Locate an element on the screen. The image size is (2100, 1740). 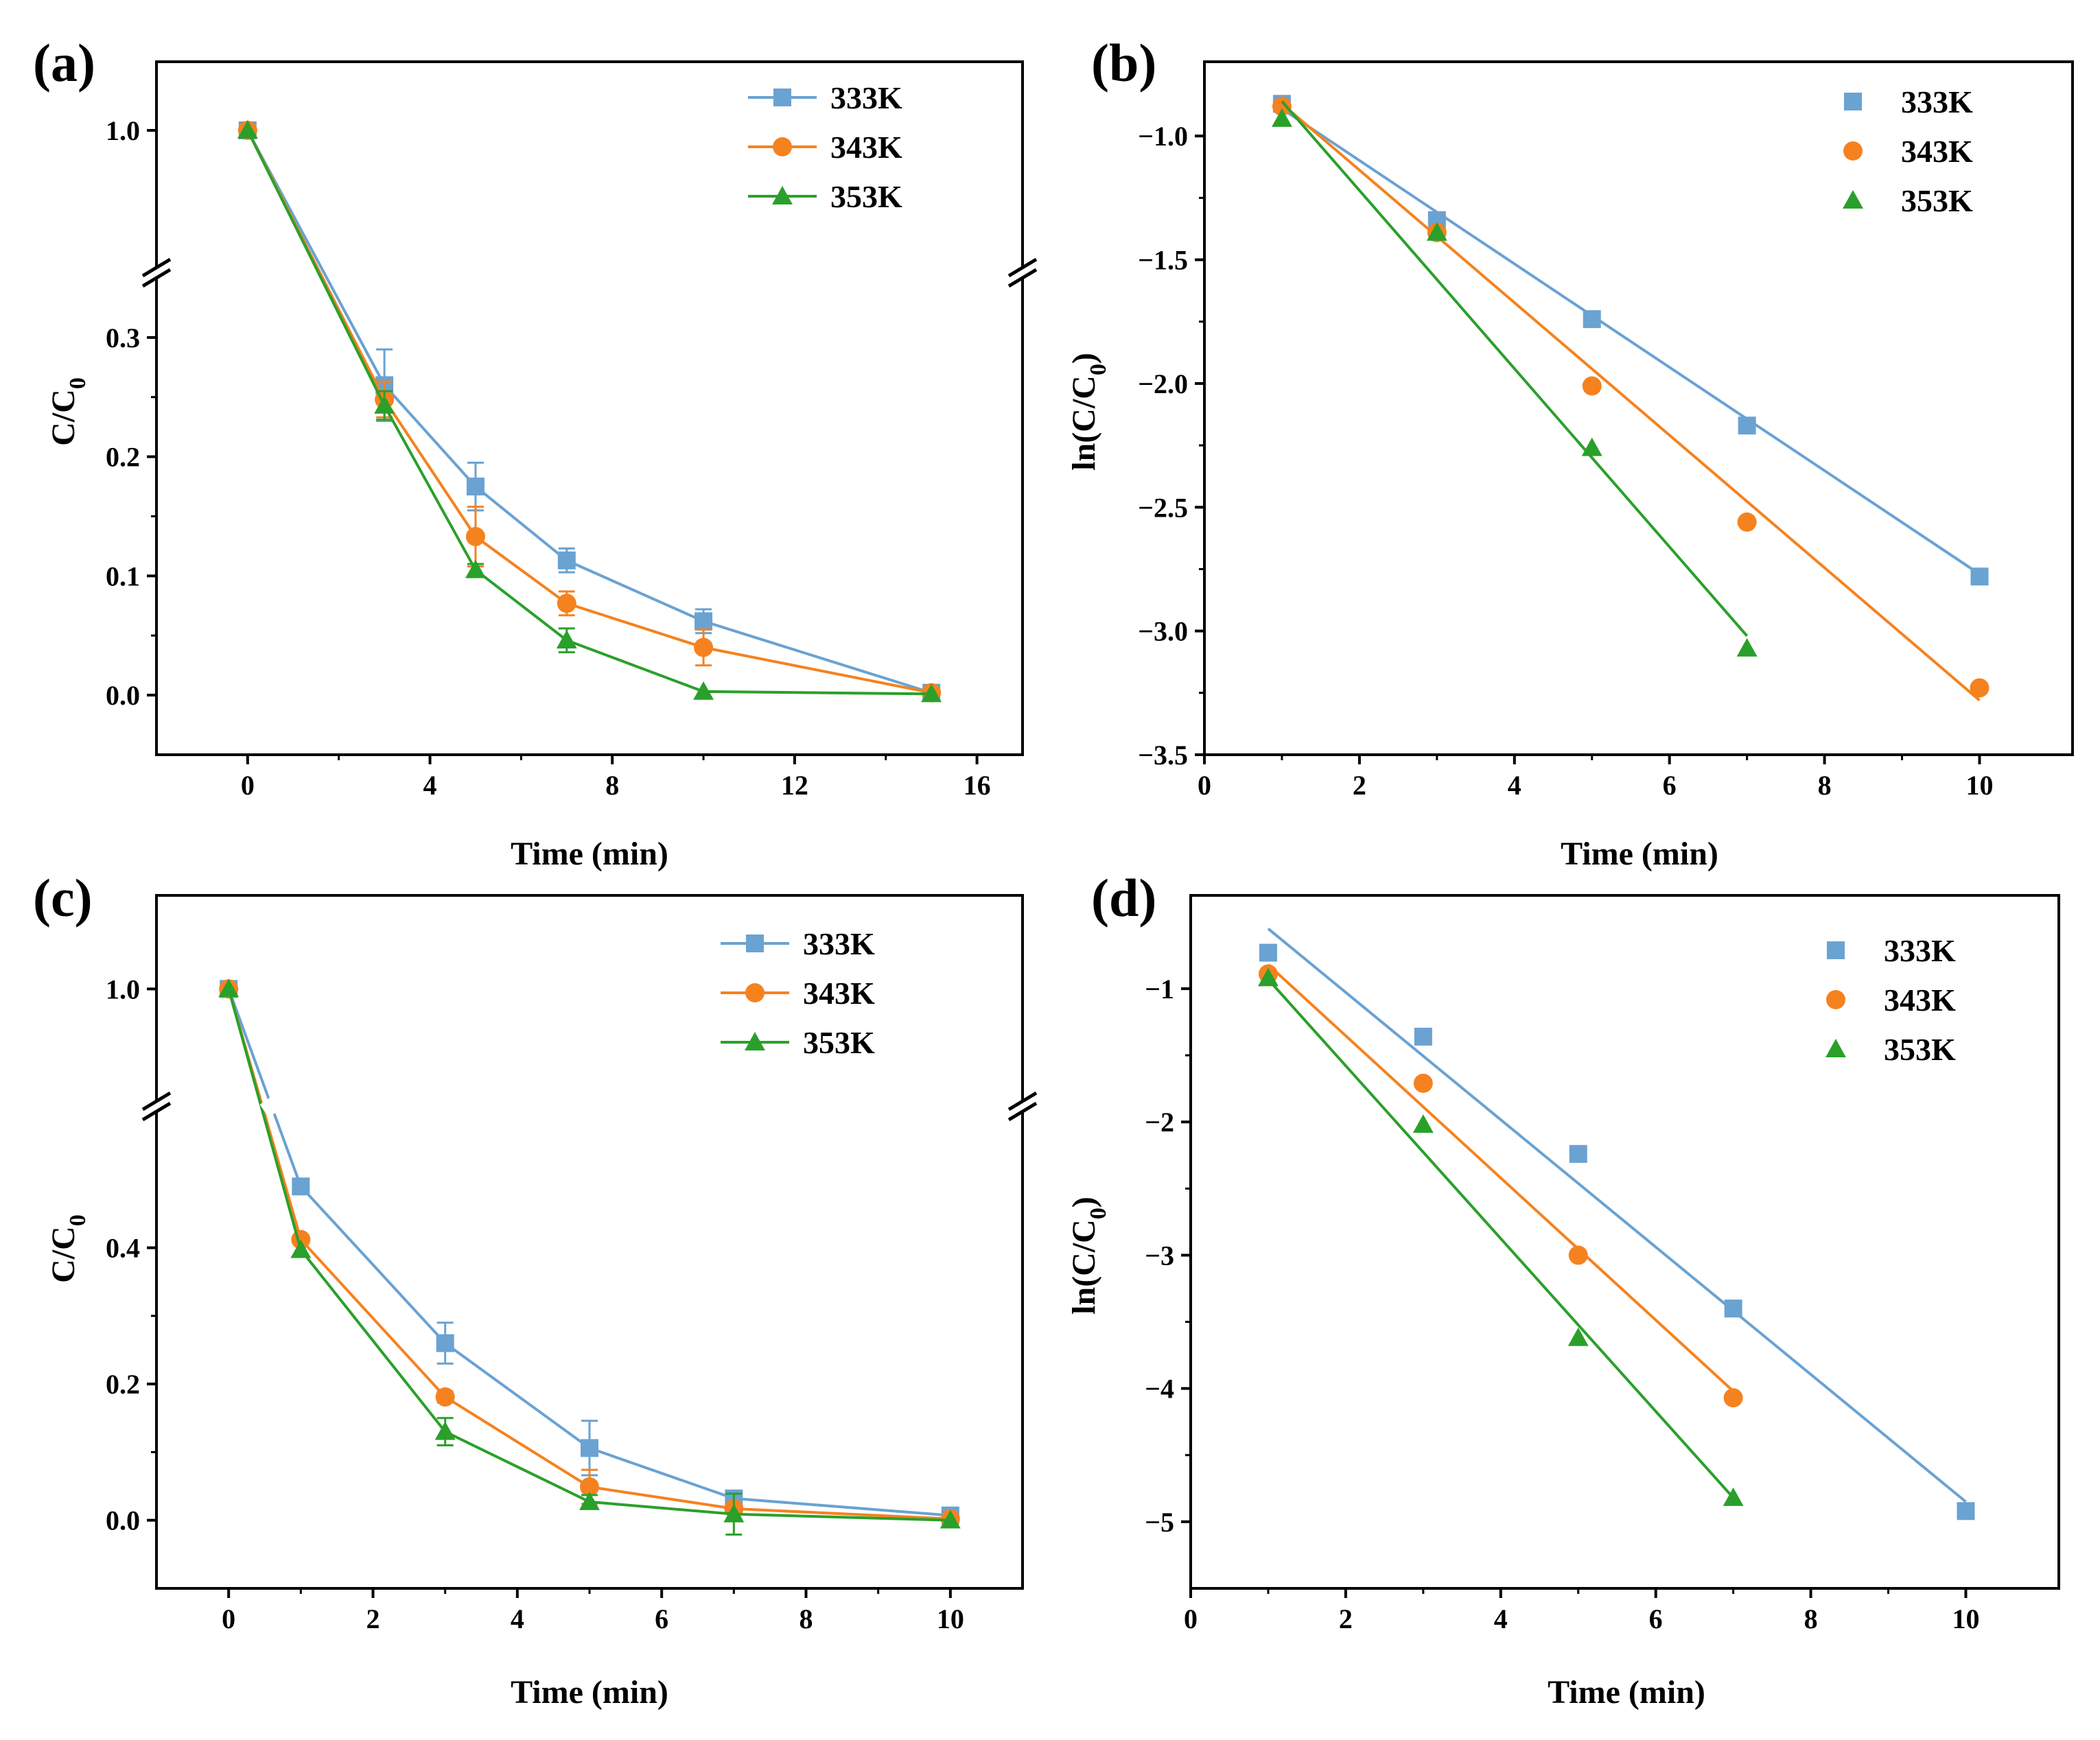
panel-c-series-343K-point is located at coordinates (445, 1397).